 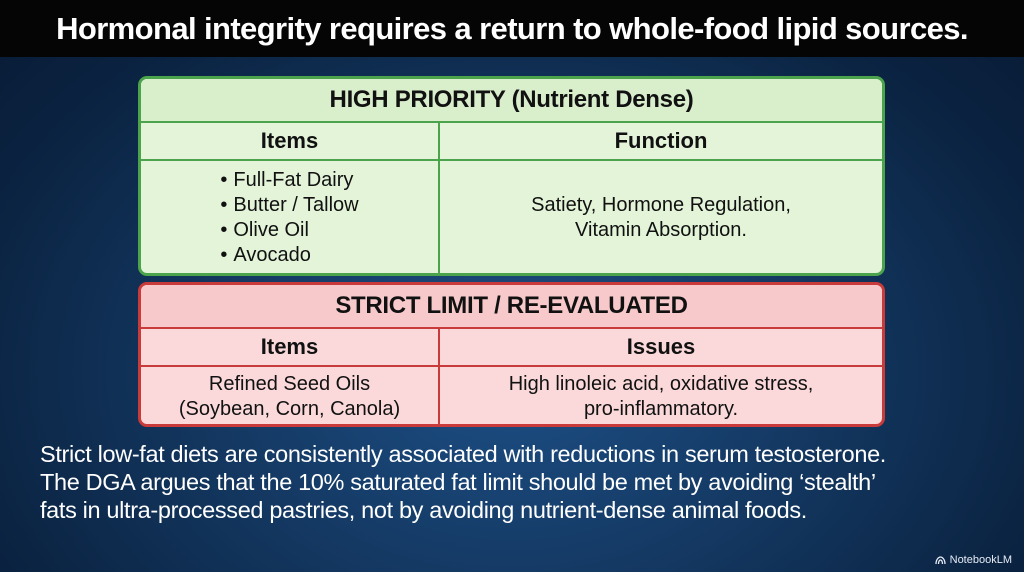 I want to click on strict-items-line2: (Soybean, Corn, Canola), so click(x=289, y=408).